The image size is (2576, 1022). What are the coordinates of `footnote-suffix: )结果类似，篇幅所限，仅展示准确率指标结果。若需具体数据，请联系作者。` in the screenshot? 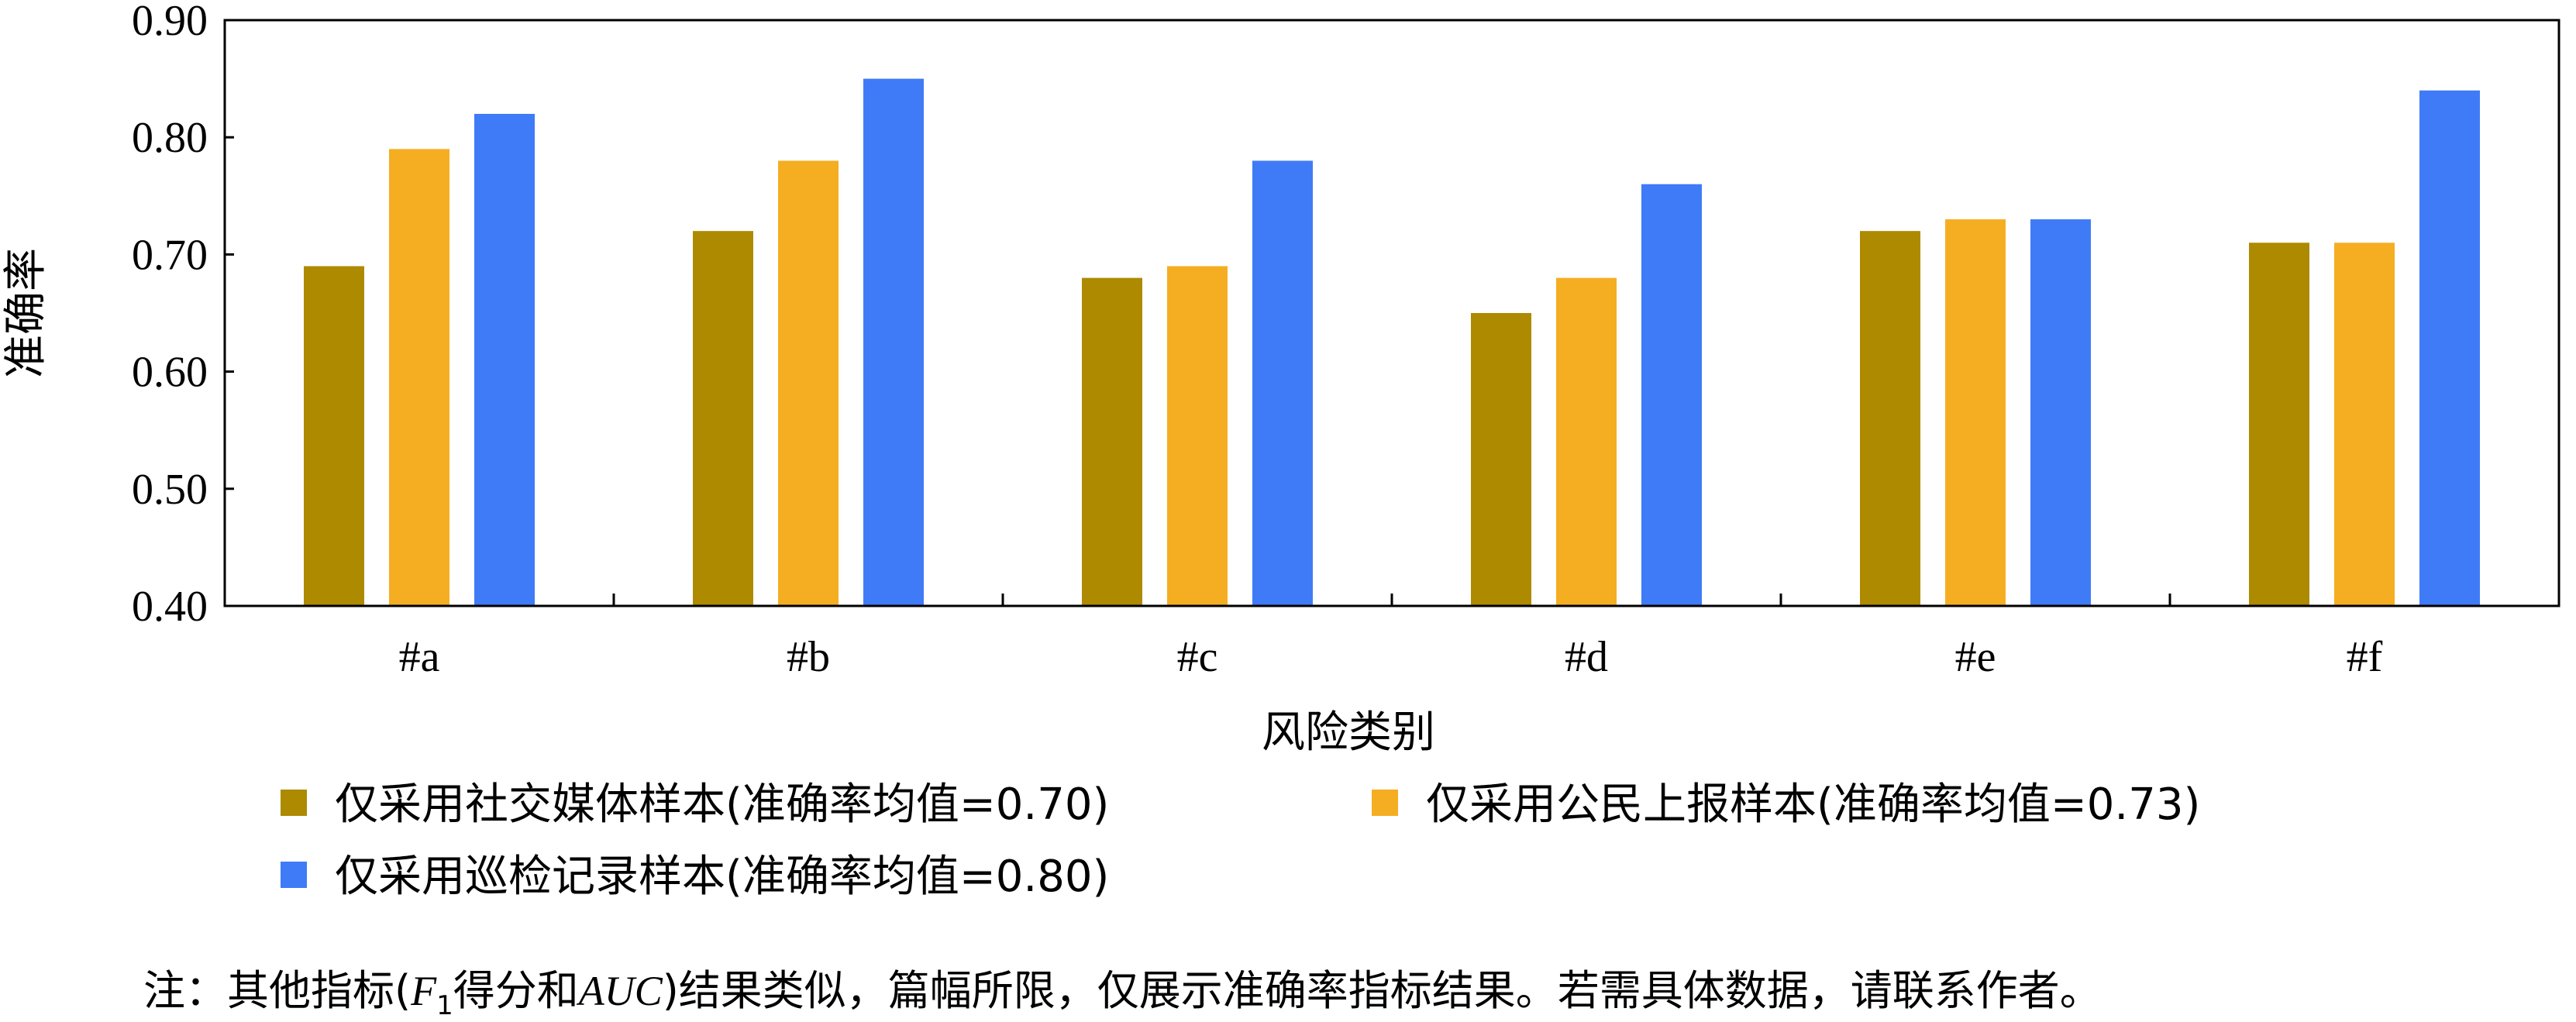 It's located at (1382, 990).